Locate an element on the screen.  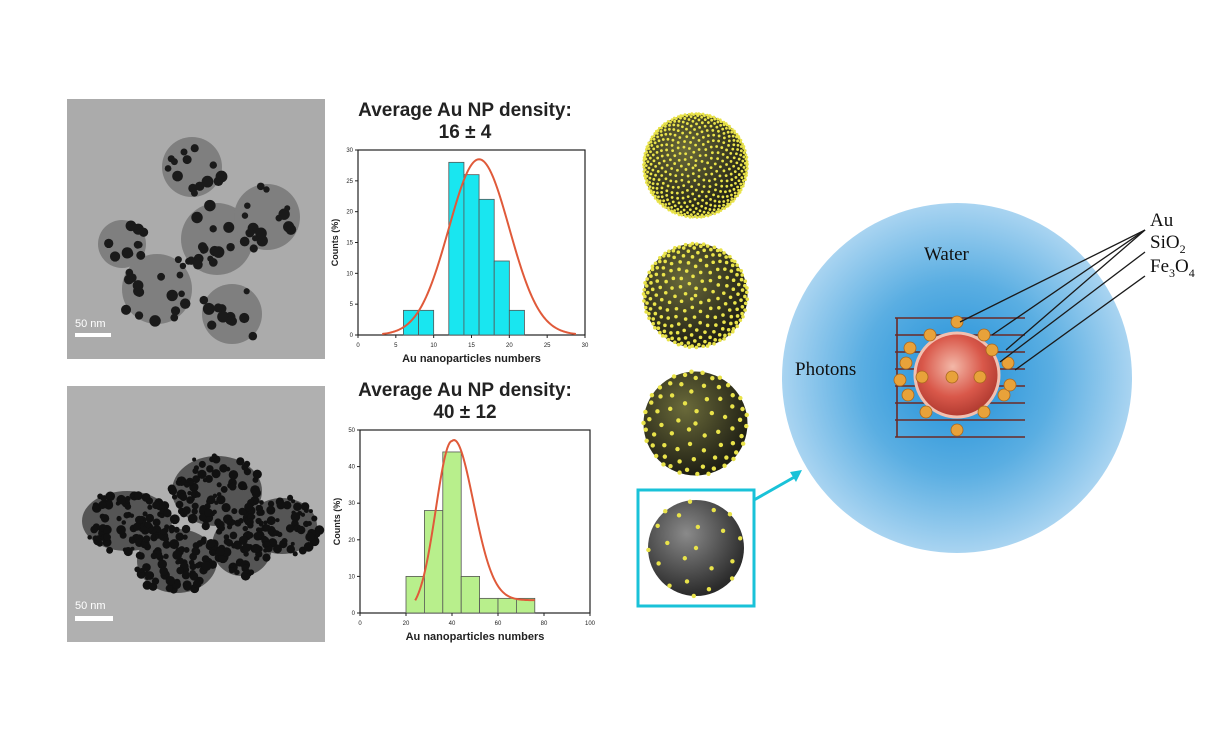
x-tick-label: 30 is located at coordinates (585, 346).